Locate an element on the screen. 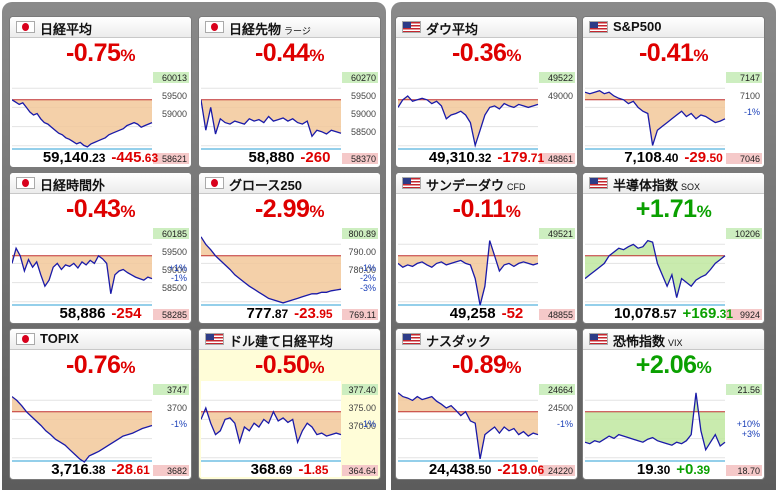 The height and width of the screenshot is (490, 777). intraday-chart: 60185 59500 59000 58500 +1%-1% 58285 is located at coordinates (100, 273).